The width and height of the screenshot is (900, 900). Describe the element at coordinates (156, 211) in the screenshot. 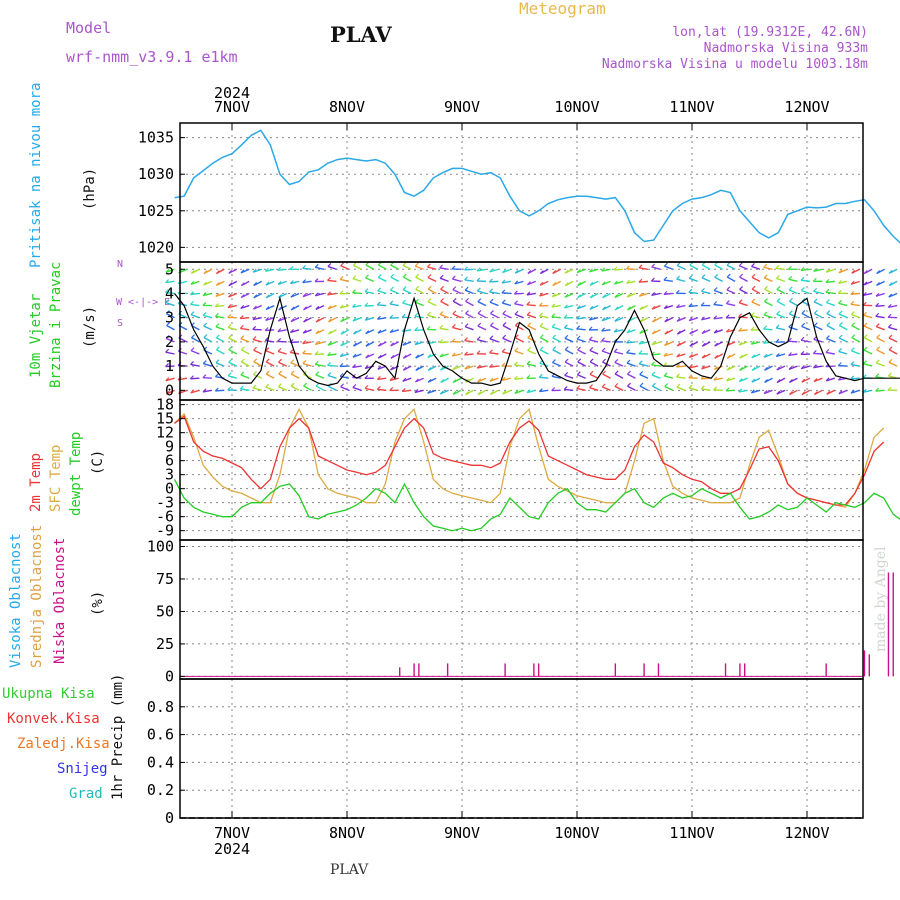

I see `y-tick-label: 1025` at that location.